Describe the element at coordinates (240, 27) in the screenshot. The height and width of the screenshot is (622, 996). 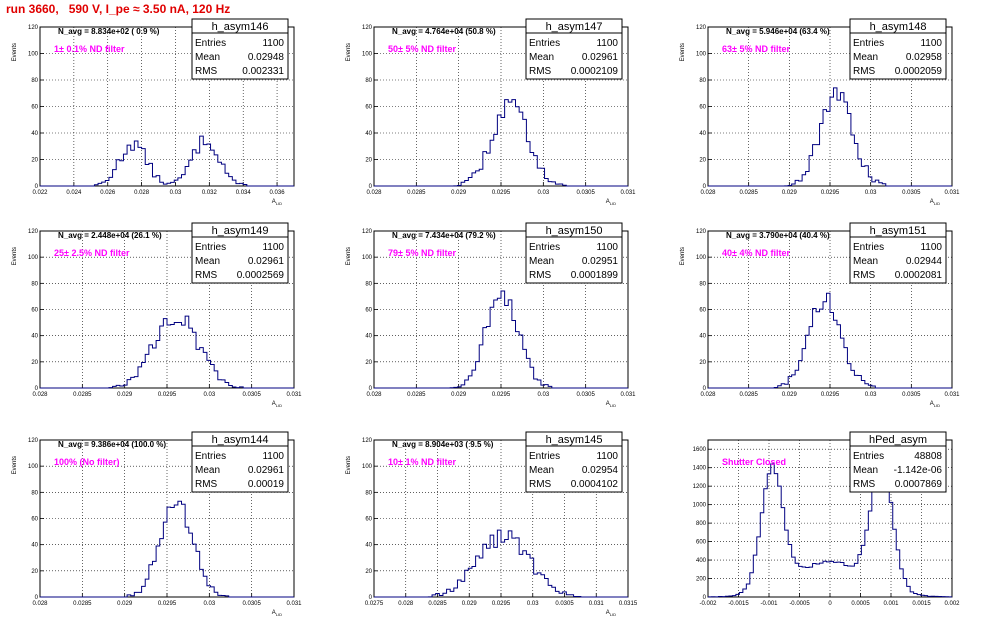
I see `hist-title: h_asym146` at that location.